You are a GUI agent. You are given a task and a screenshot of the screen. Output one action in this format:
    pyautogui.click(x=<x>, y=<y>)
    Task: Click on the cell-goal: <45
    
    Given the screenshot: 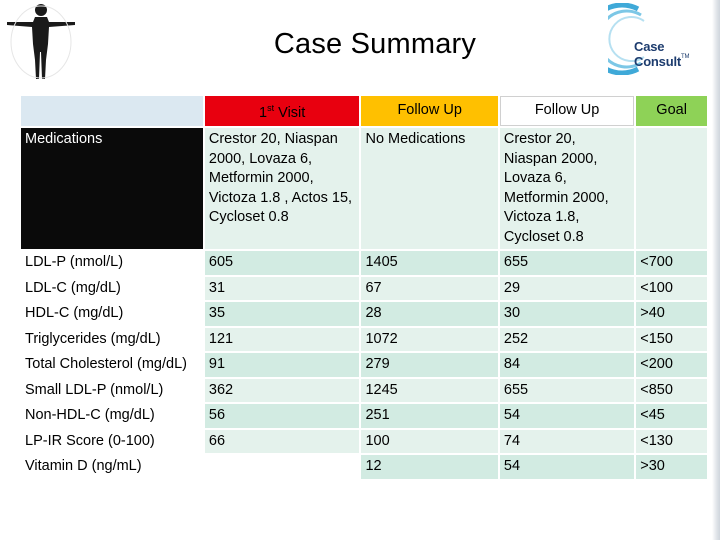 What is the action you would take?
    pyautogui.click(x=671, y=416)
    